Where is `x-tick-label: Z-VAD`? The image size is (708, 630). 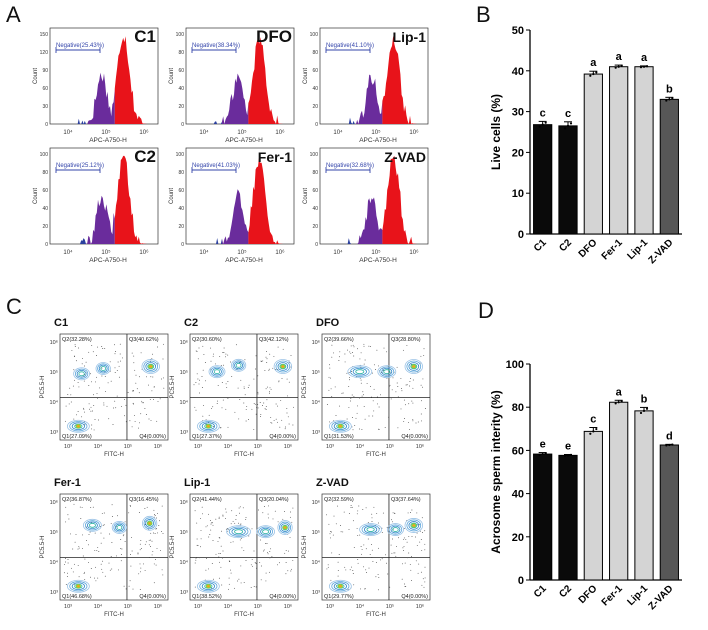 x-tick-label: Z-VAD is located at coordinates (661, 597).